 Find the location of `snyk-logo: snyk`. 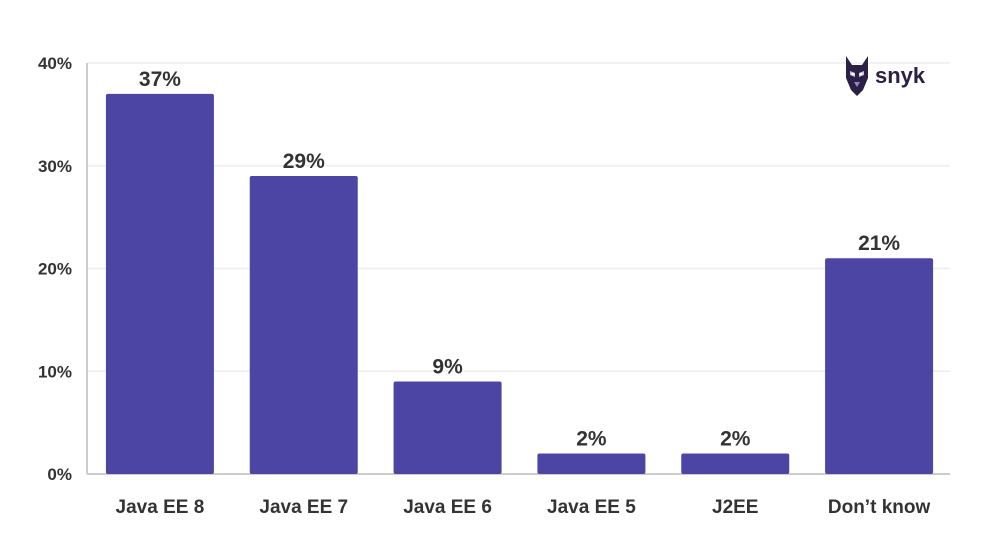

snyk-logo: snyk is located at coordinates (886, 76).